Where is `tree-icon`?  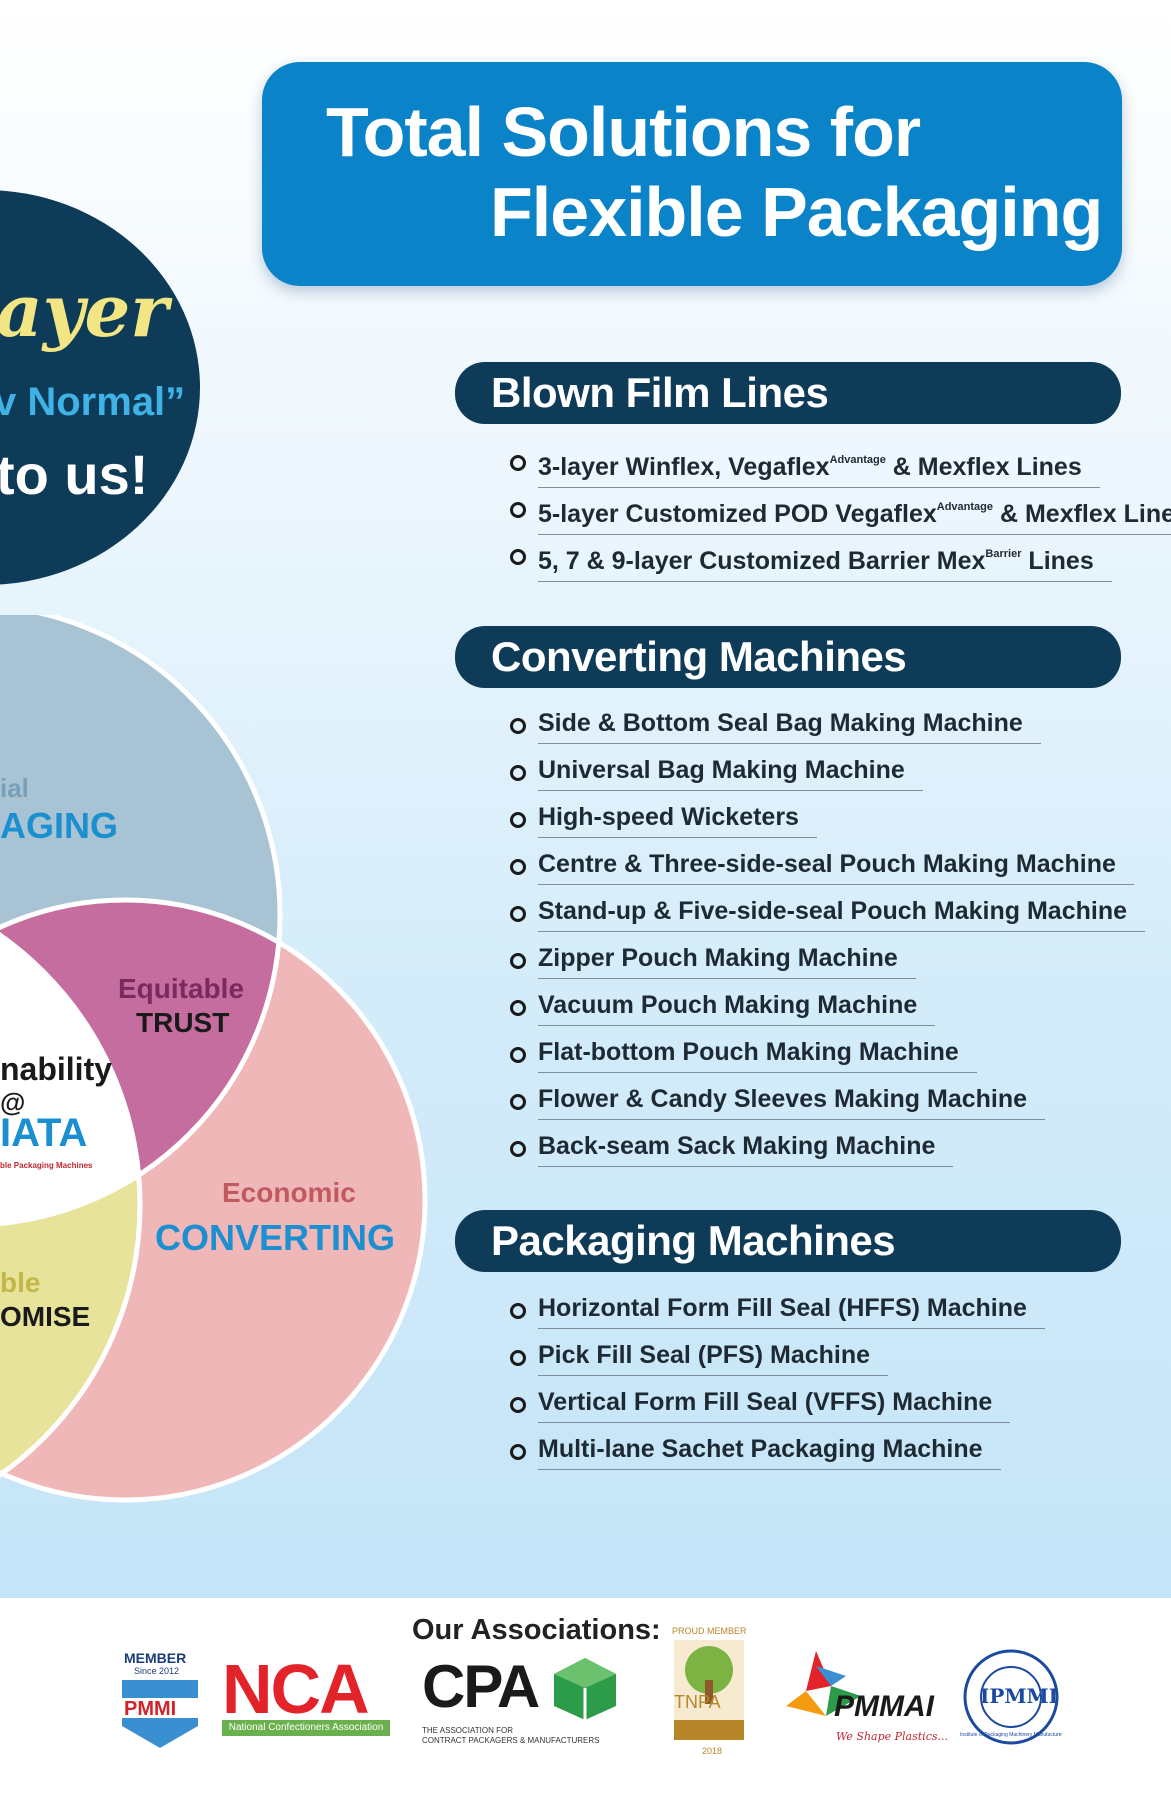
tree-icon is located at coordinates (709, 1690).